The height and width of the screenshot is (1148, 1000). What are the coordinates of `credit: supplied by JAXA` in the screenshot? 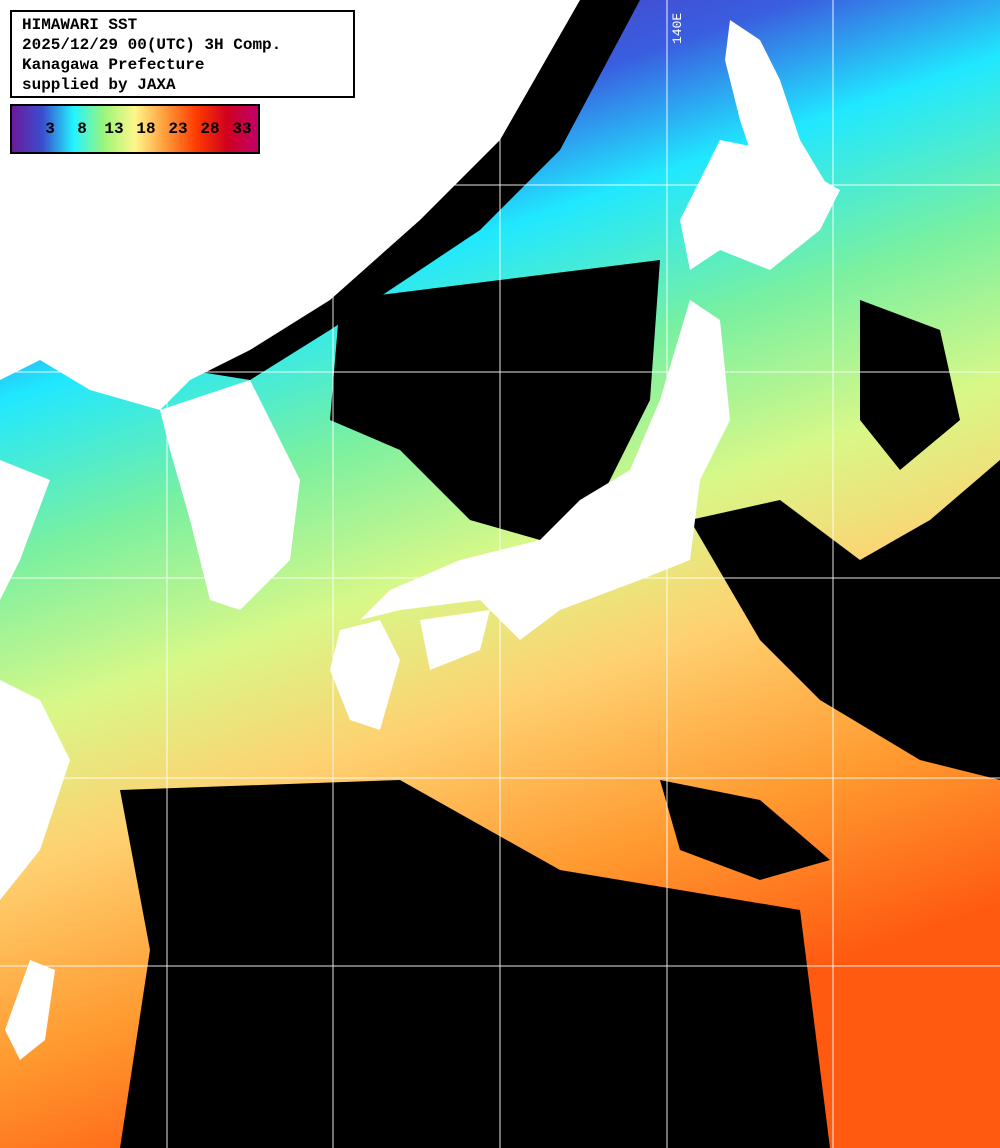 It's located at (99, 85).